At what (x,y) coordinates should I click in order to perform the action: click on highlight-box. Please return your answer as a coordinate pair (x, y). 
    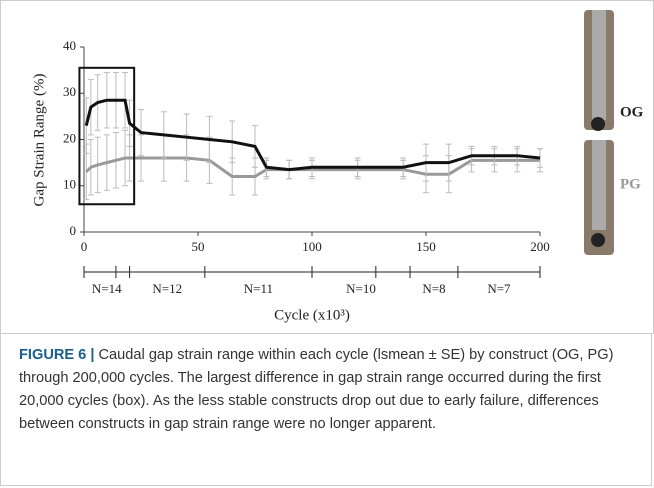
    Looking at the image, I should click on (107, 136).